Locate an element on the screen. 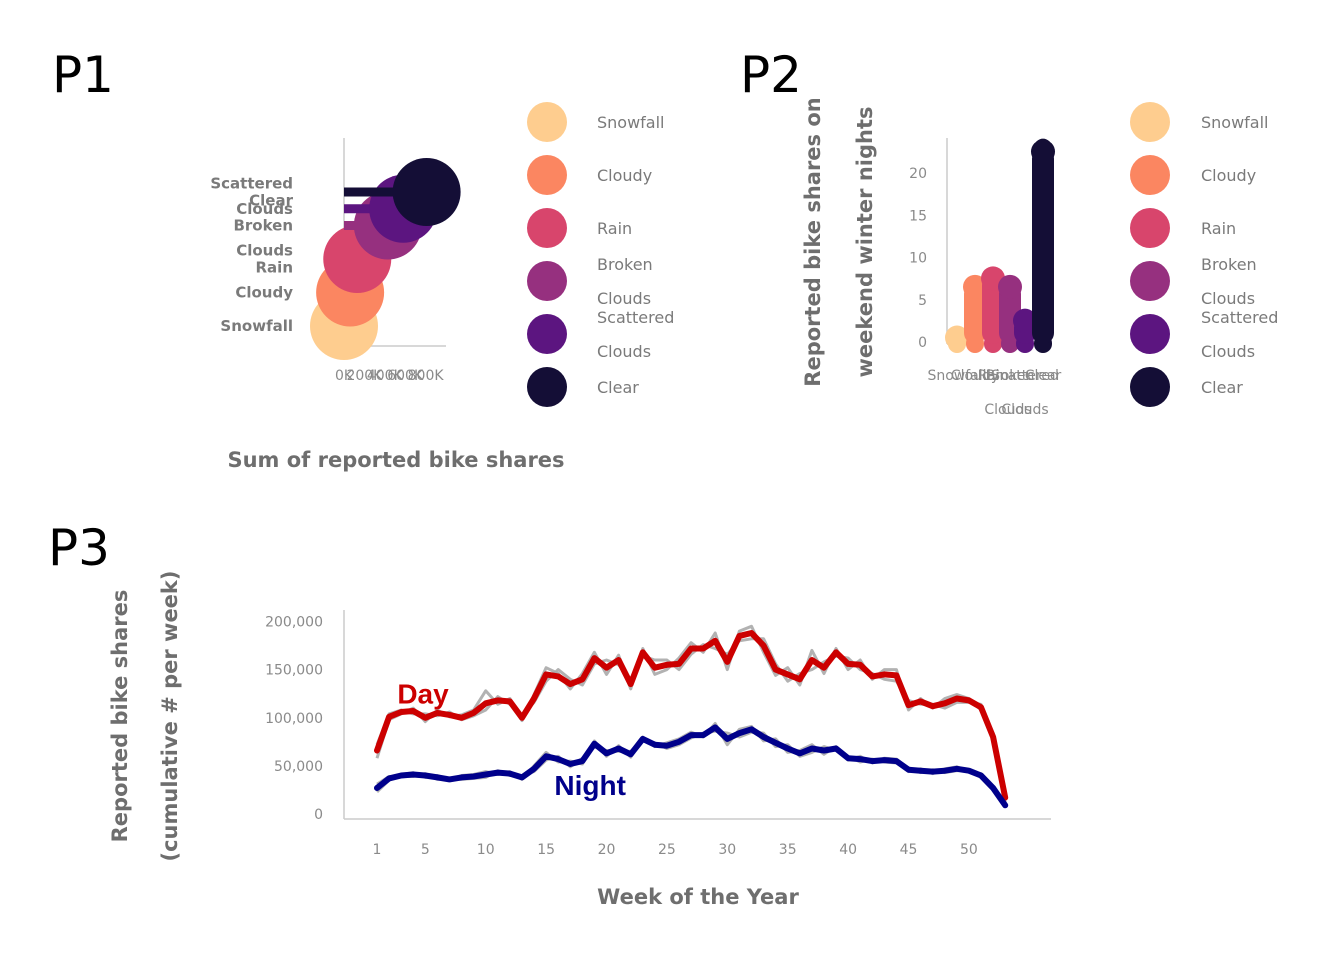  p1-x-tick-label: 800K is located at coordinates (426, 376).